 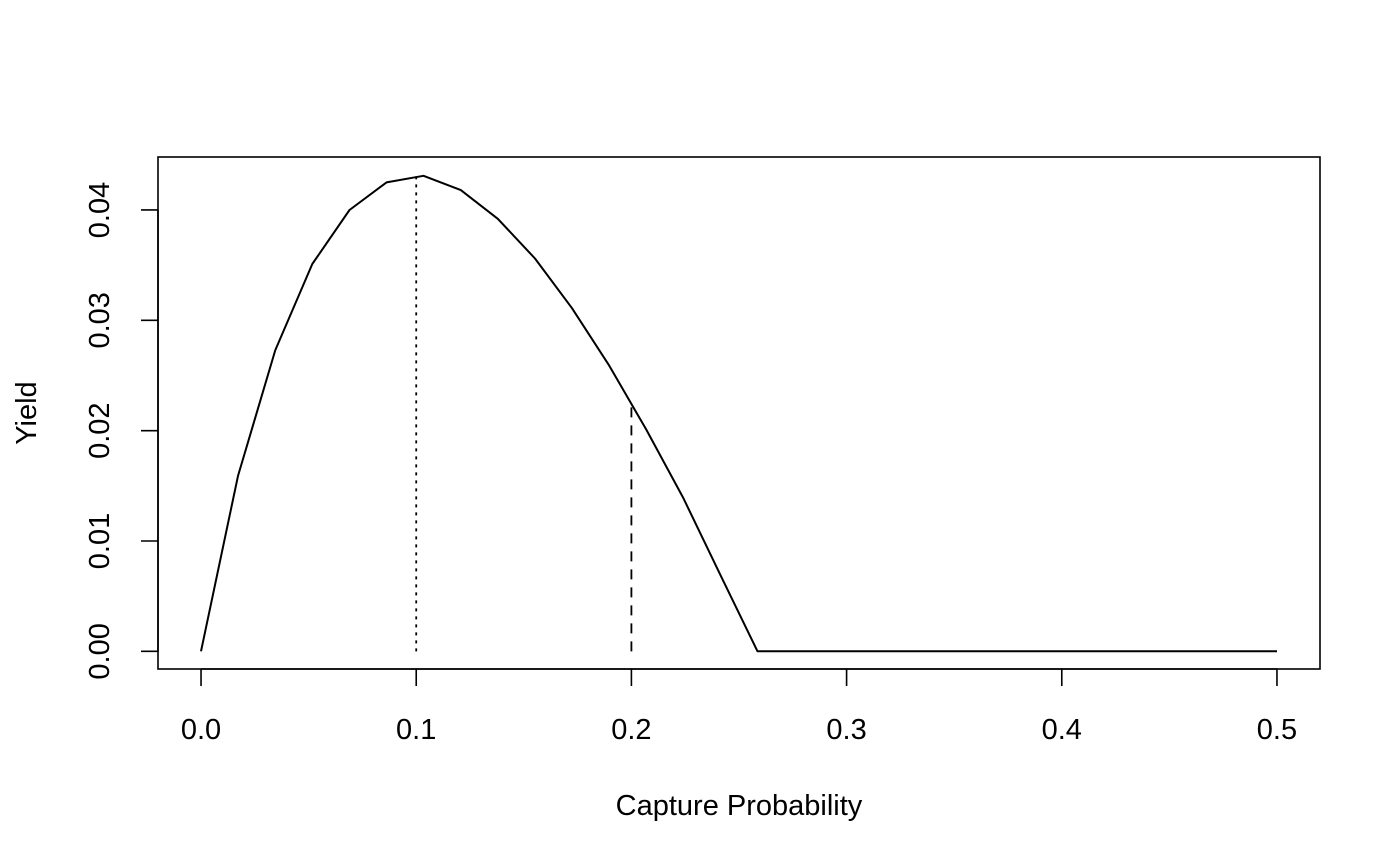 I want to click on x-tick-label: 0.2, so click(x=631, y=730).